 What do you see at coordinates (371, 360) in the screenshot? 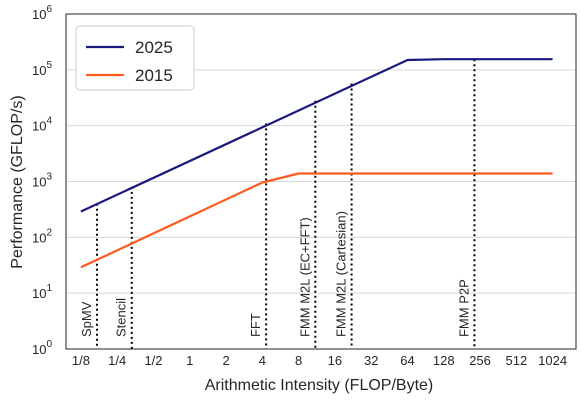
I see `x-tick-label: 32` at bounding box center [371, 360].